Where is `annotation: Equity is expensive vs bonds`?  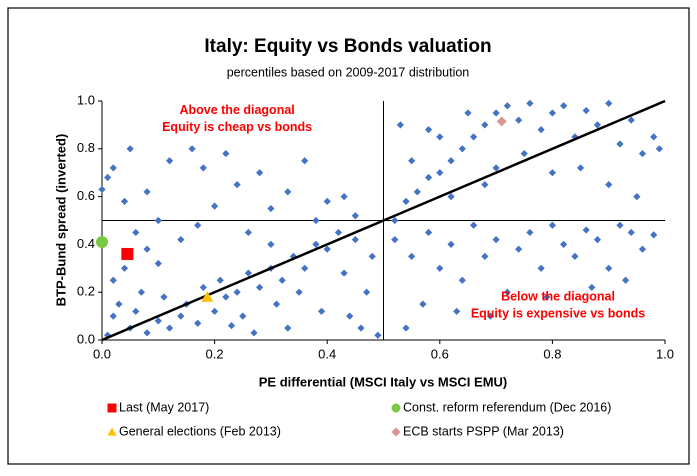
annotation: Equity is expensive vs bonds is located at coordinates (558, 313).